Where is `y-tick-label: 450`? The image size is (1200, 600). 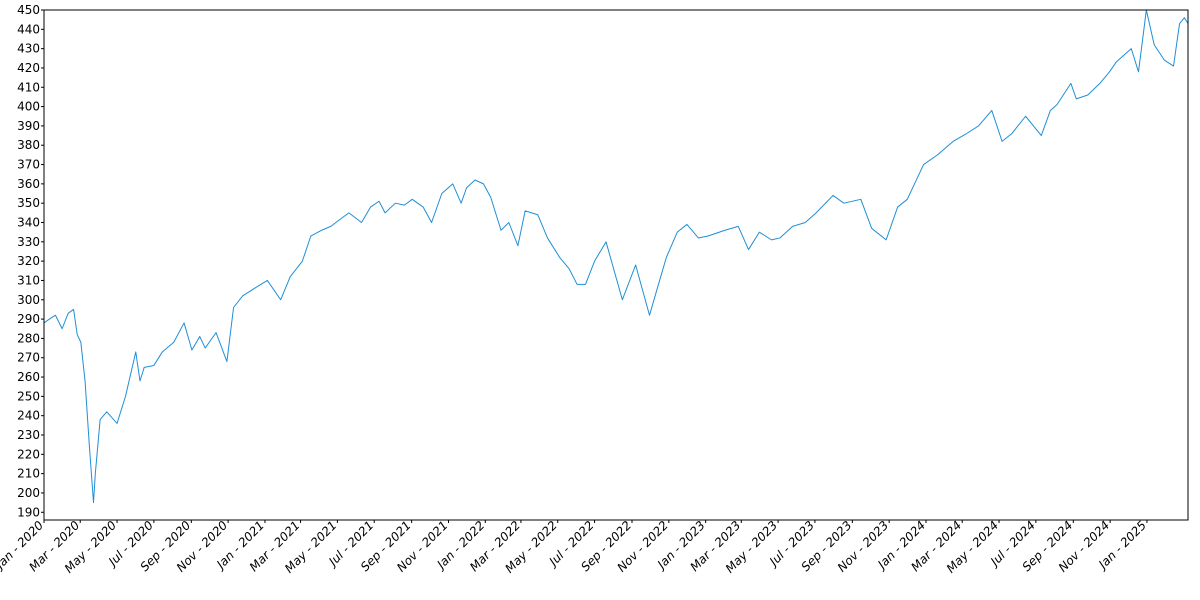 y-tick-label: 450 is located at coordinates (28, 10).